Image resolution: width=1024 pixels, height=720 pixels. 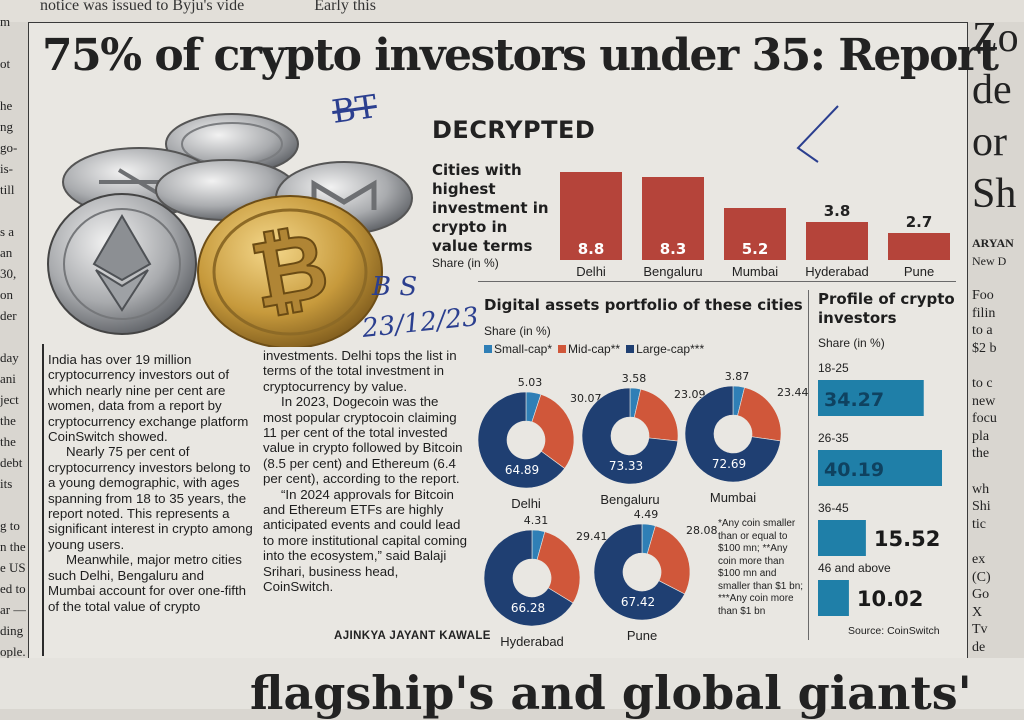 I want to click on donut-label-small-cap: 3.58, so click(x=634, y=378).